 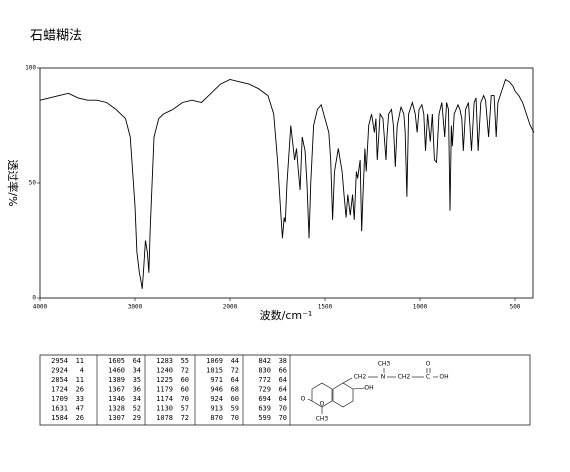 What do you see at coordinates (185, 409) in the screenshot?
I see `peak-transmittance: 57` at bounding box center [185, 409].